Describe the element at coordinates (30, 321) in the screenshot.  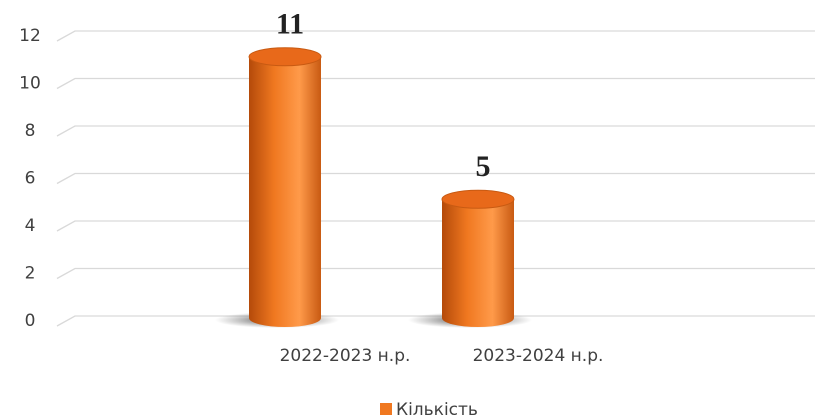
I see `y-tick-label: 0` at that location.